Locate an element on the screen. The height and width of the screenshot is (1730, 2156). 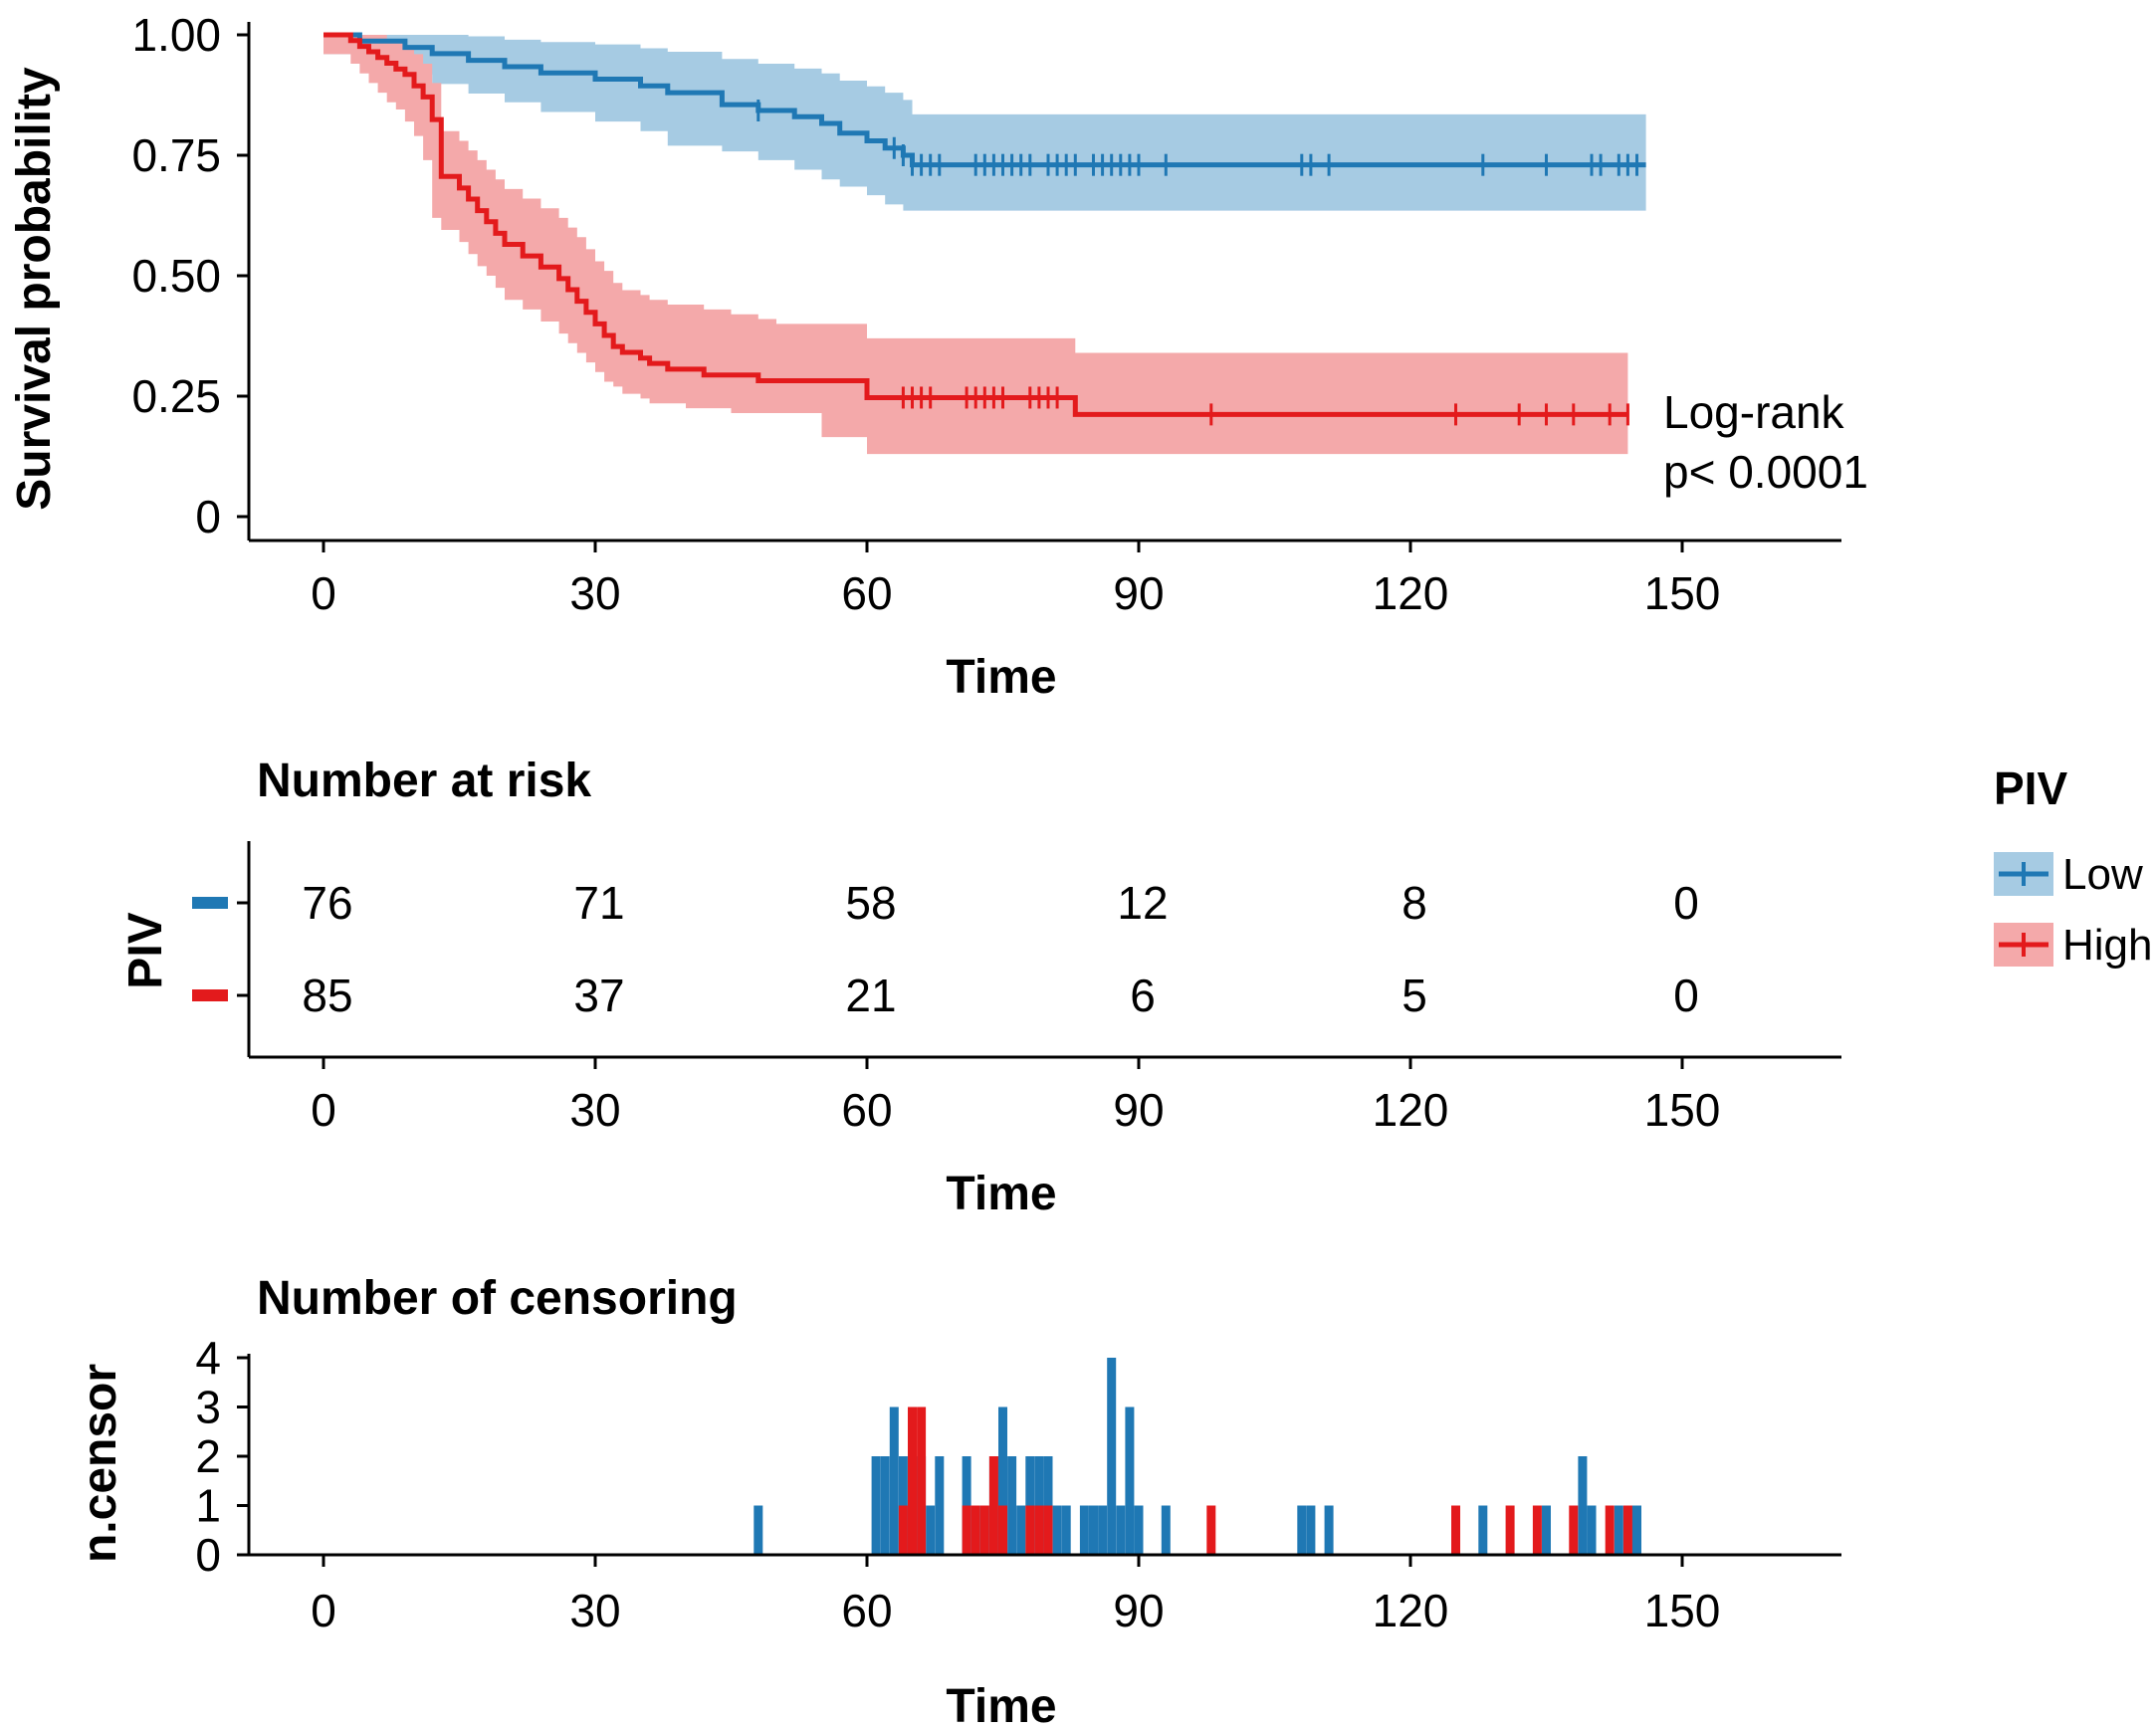
risk-x-tick-label: 0 is located at coordinates (323, 1110).